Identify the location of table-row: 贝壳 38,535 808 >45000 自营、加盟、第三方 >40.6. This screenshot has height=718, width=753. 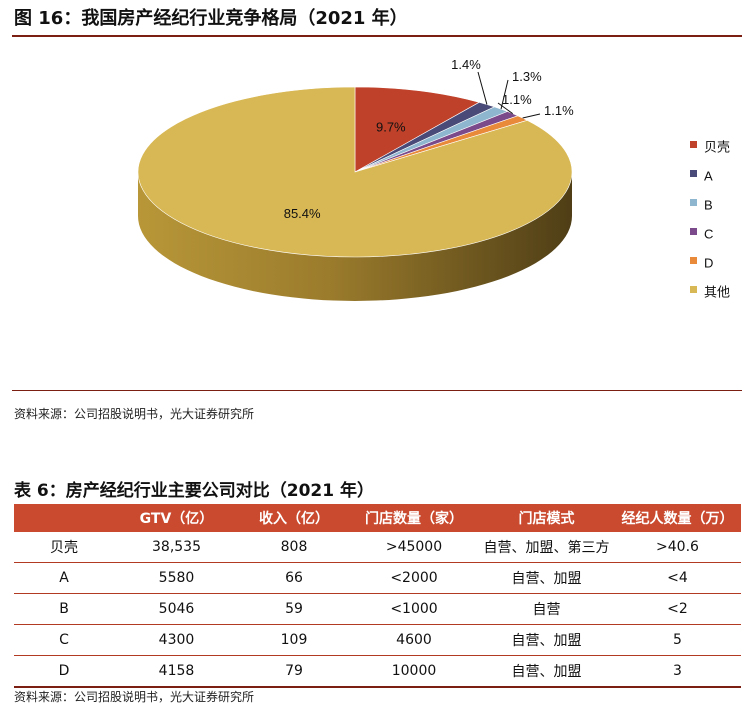
(377, 547).